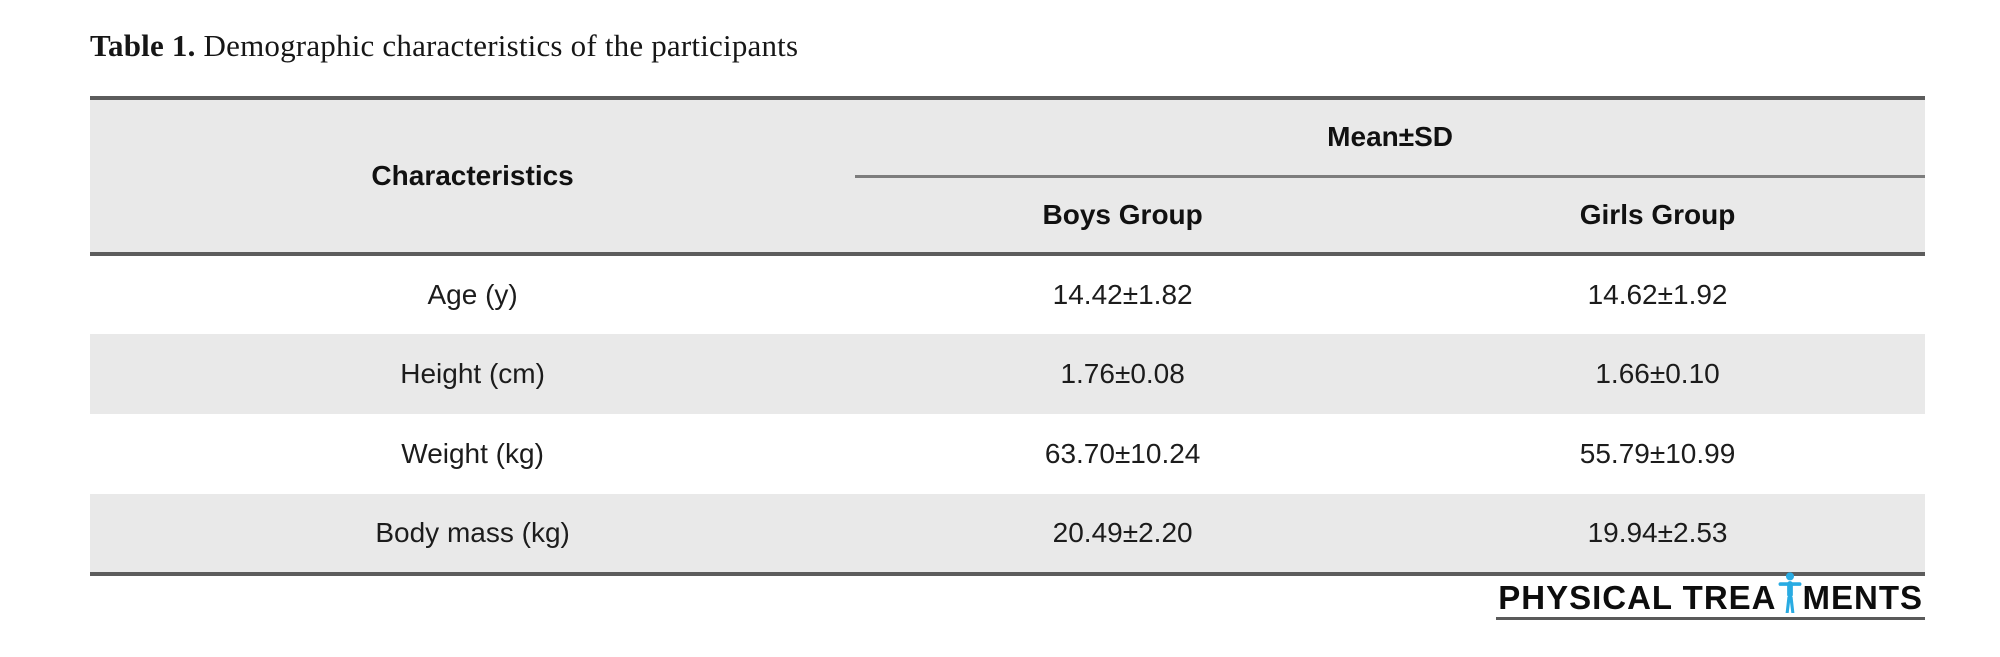  What do you see at coordinates (1657, 216) in the screenshot?
I see `column-header-girls-group: Girls Group` at bounding box center [1657, 216].